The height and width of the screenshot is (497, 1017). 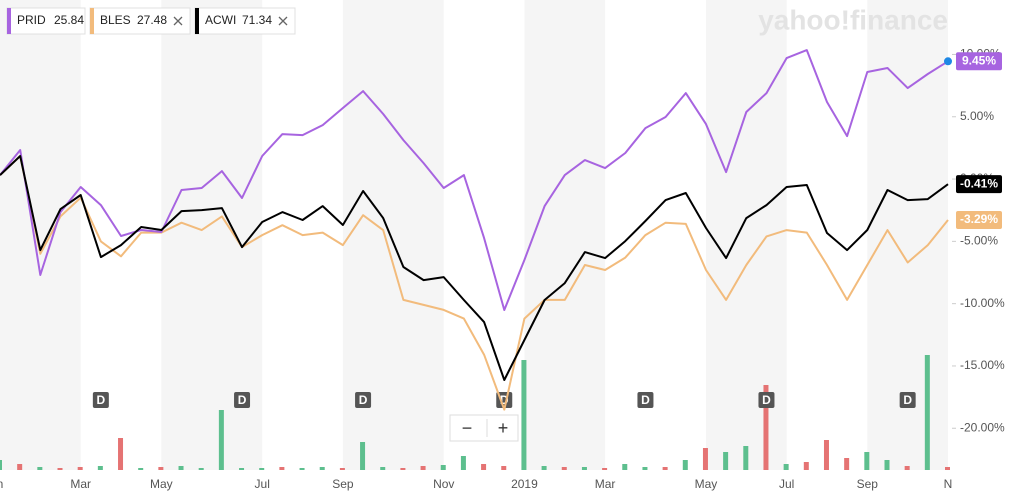 I want to click on zoom-in: +, so click(x=503, y=428).